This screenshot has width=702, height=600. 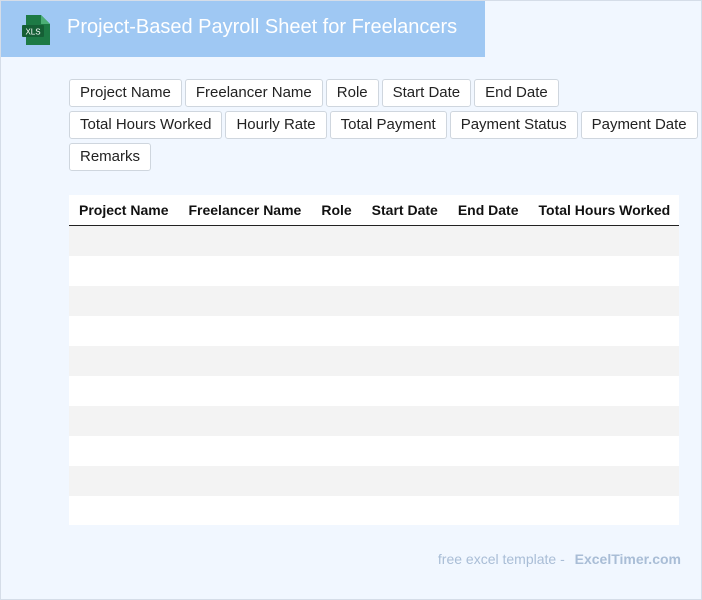 I want to click on column-header: Freelancer Name, so click(x=245, y=210).